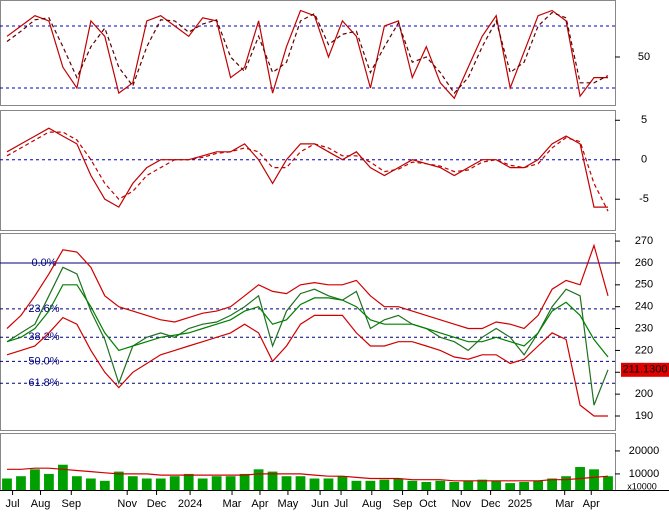 The height and width of the screenshot is (513, 669). Describe the element at coordinates (644, 416) in the screenshot. I see `y-tick-label: 190` at that location.